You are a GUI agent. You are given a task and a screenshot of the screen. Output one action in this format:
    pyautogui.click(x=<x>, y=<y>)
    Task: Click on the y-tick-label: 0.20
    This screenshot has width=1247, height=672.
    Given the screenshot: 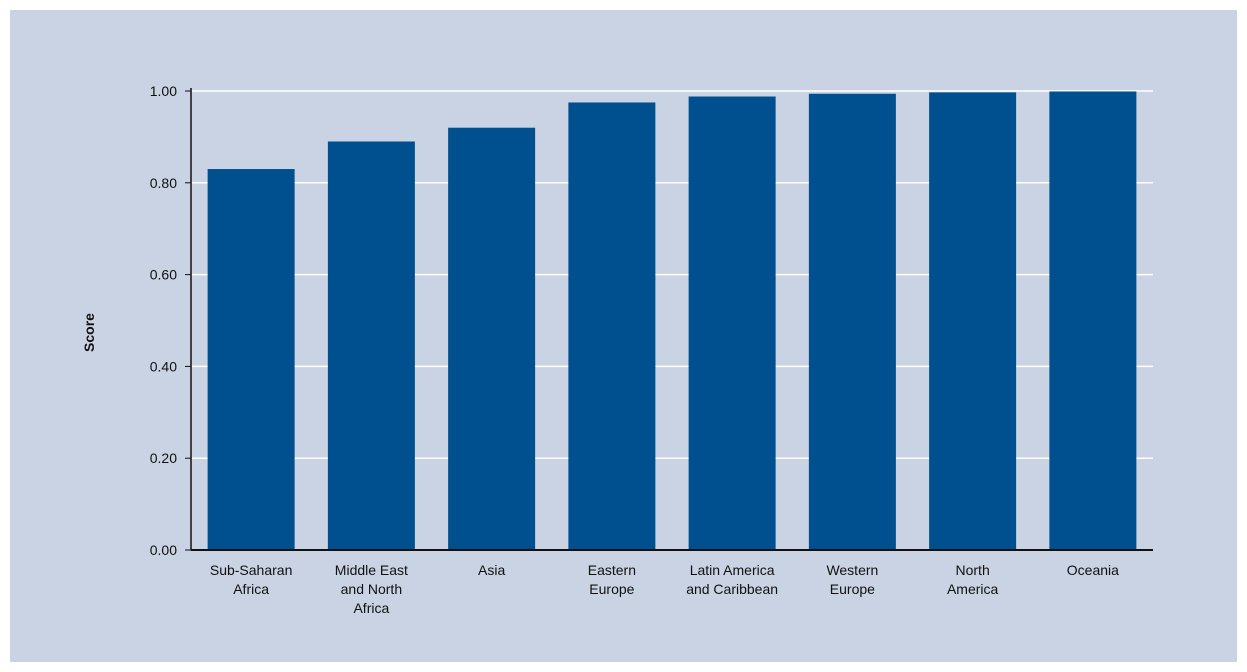 What is the action you would take?
    pyautogui.click(x=163, y=458)
    